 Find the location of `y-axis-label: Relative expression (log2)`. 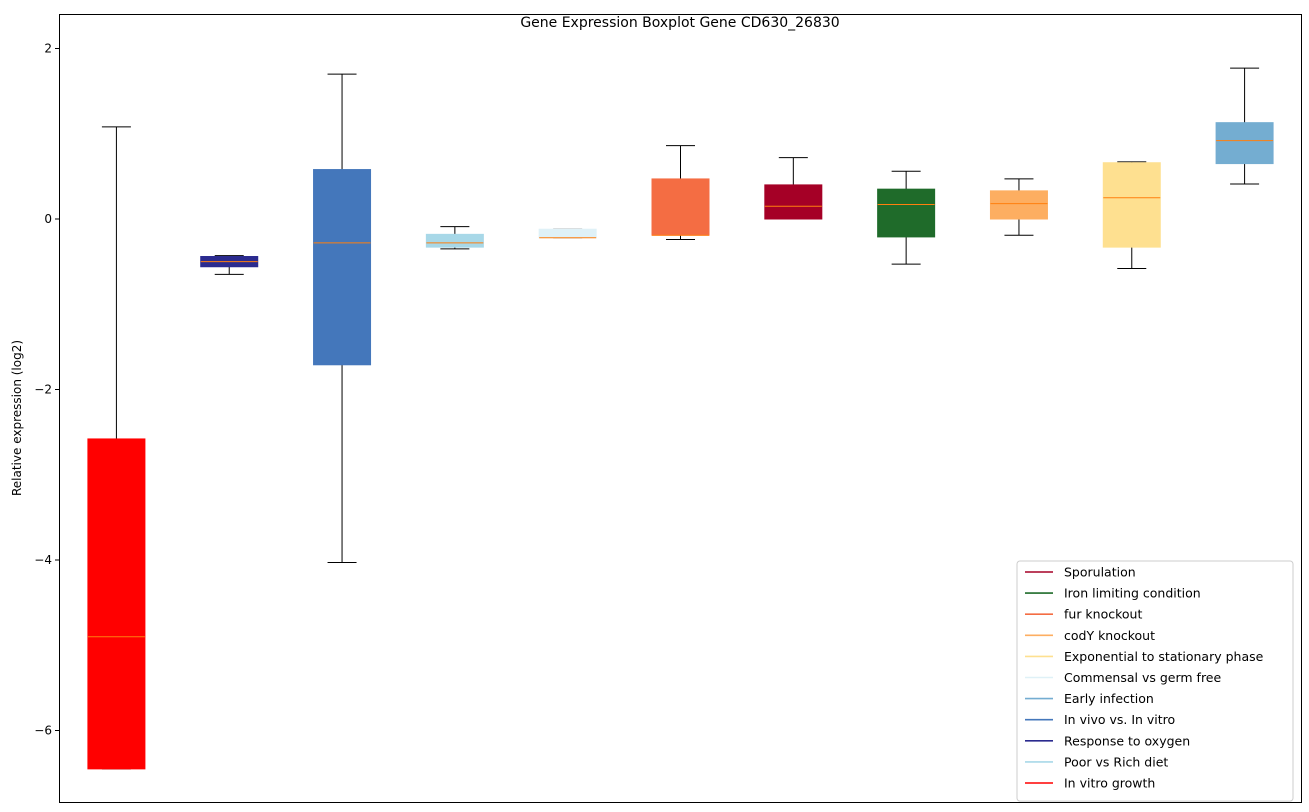

y-axis-label: Relative expression (log2) is located at coordinates (17, 418).